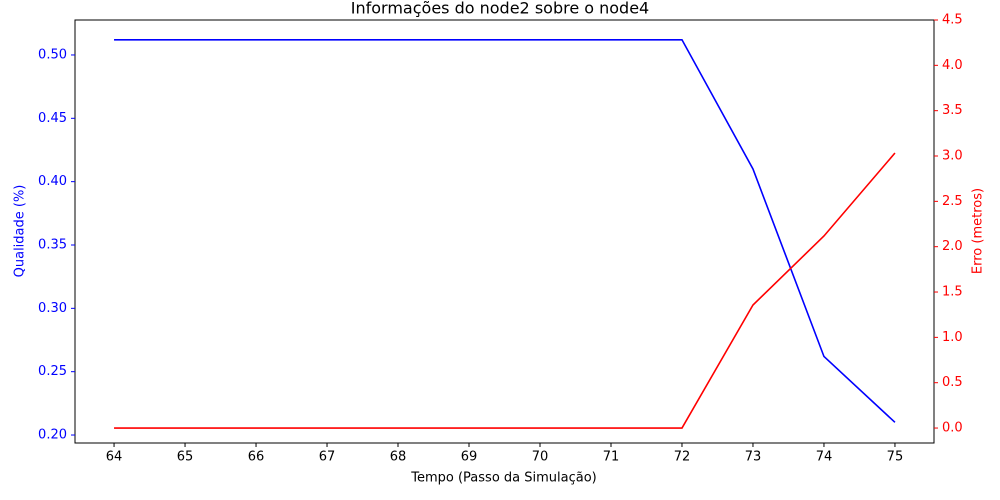 The width and height of the screenshot is (1000, 500). Describe the element at coordinates (398, 457) in the screenshot. I see `x-tick-label: 68` at that location.